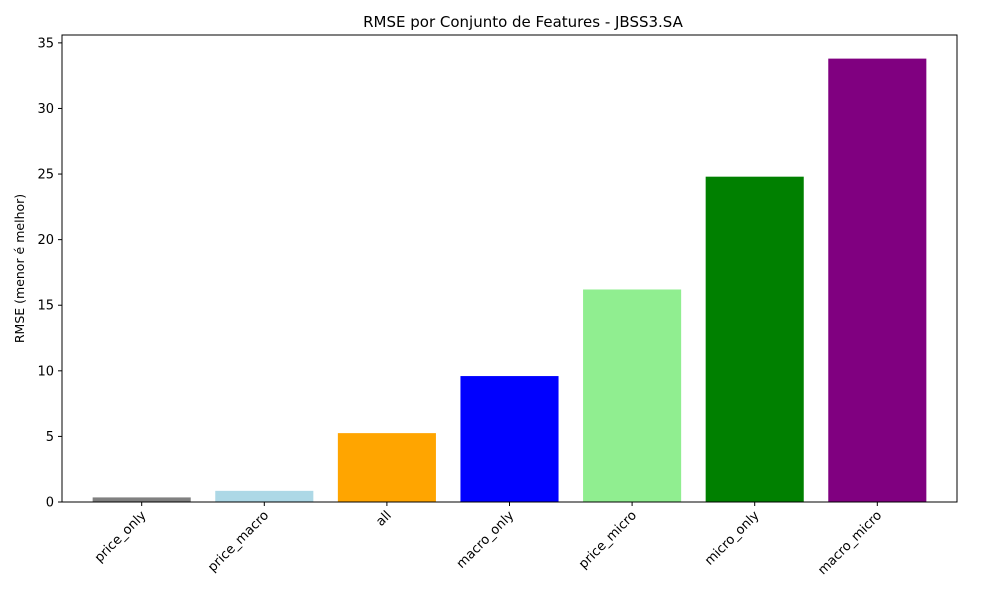 Image resolution: width=1000 pixels, height=600 pixels. Describe the element at coordinates (121, 537) in the screenshot. I see `x-tick-label: price_only` at that location.